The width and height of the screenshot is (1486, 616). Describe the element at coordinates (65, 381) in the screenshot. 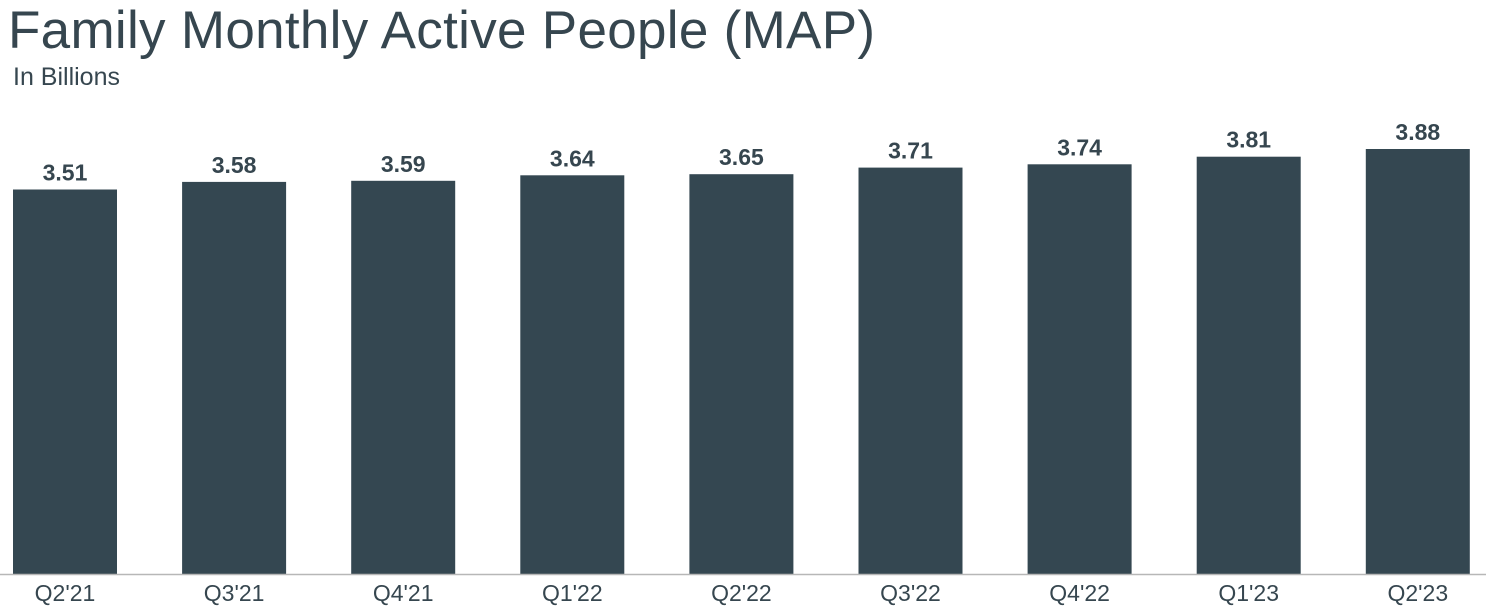

I see `bar-Q2'21` at that location.